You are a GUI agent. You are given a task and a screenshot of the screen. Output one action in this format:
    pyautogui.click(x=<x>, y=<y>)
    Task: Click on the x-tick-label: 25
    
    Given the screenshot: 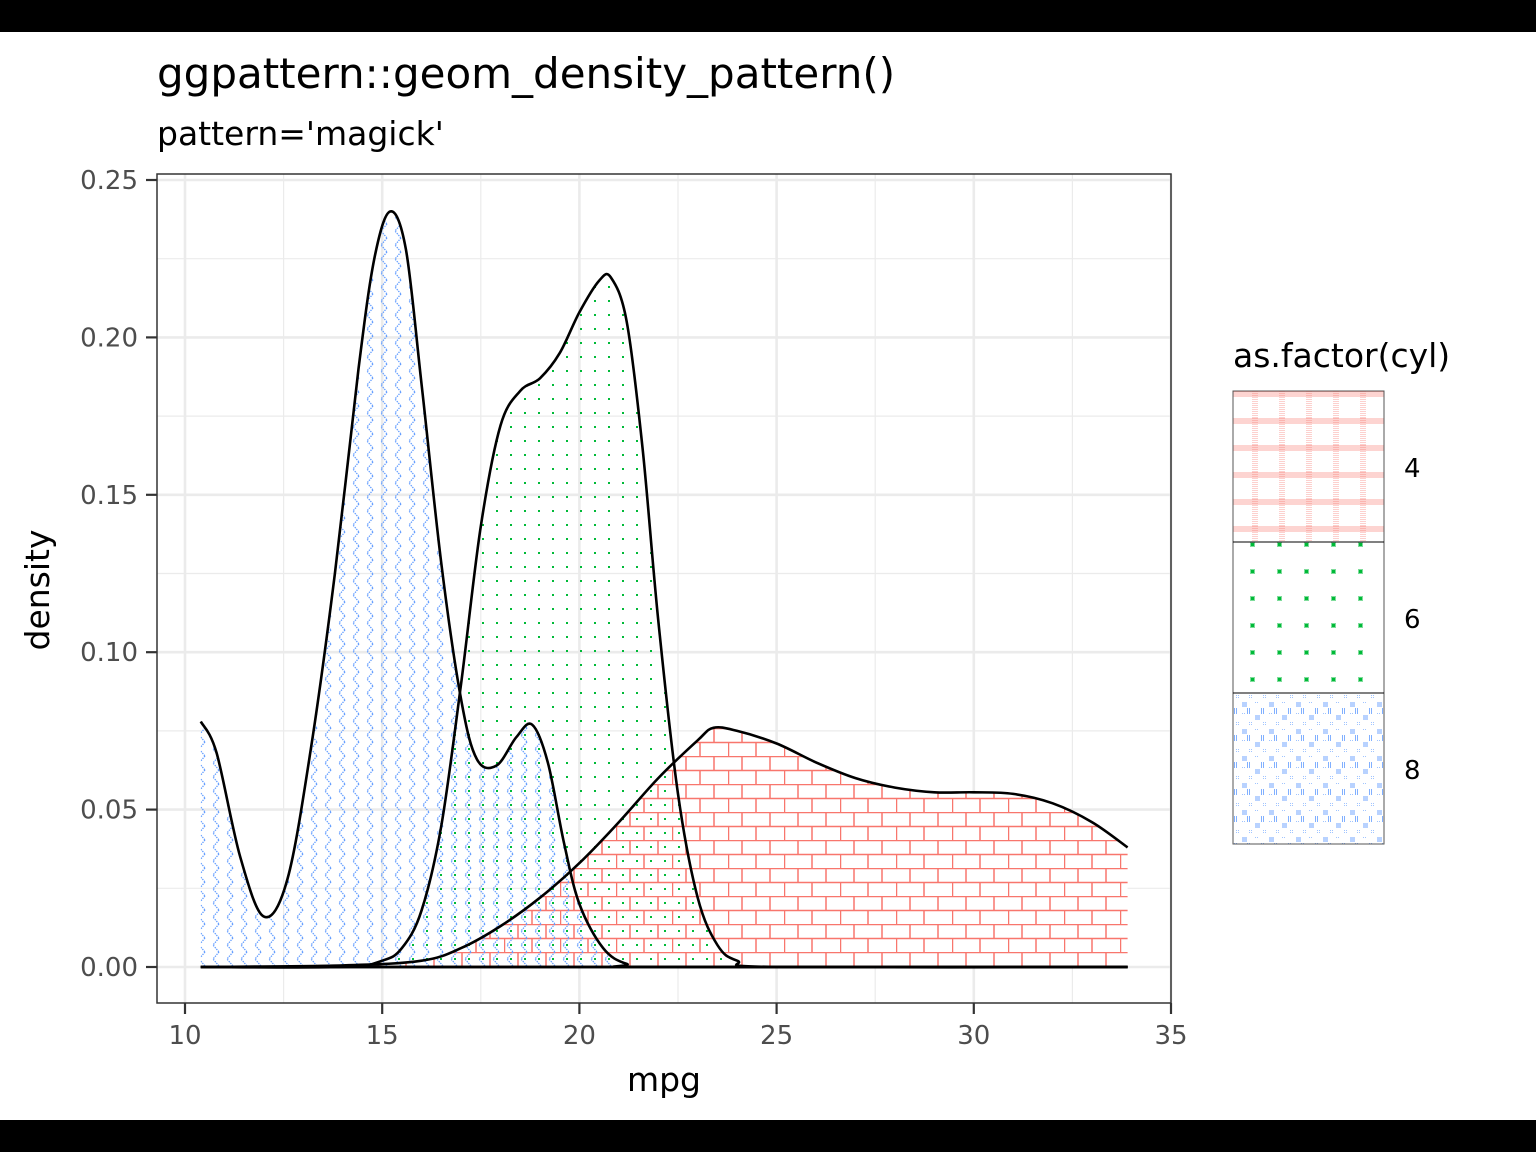 What is the action you would take?
    pyautogui.click(x=776, y=1036)
    